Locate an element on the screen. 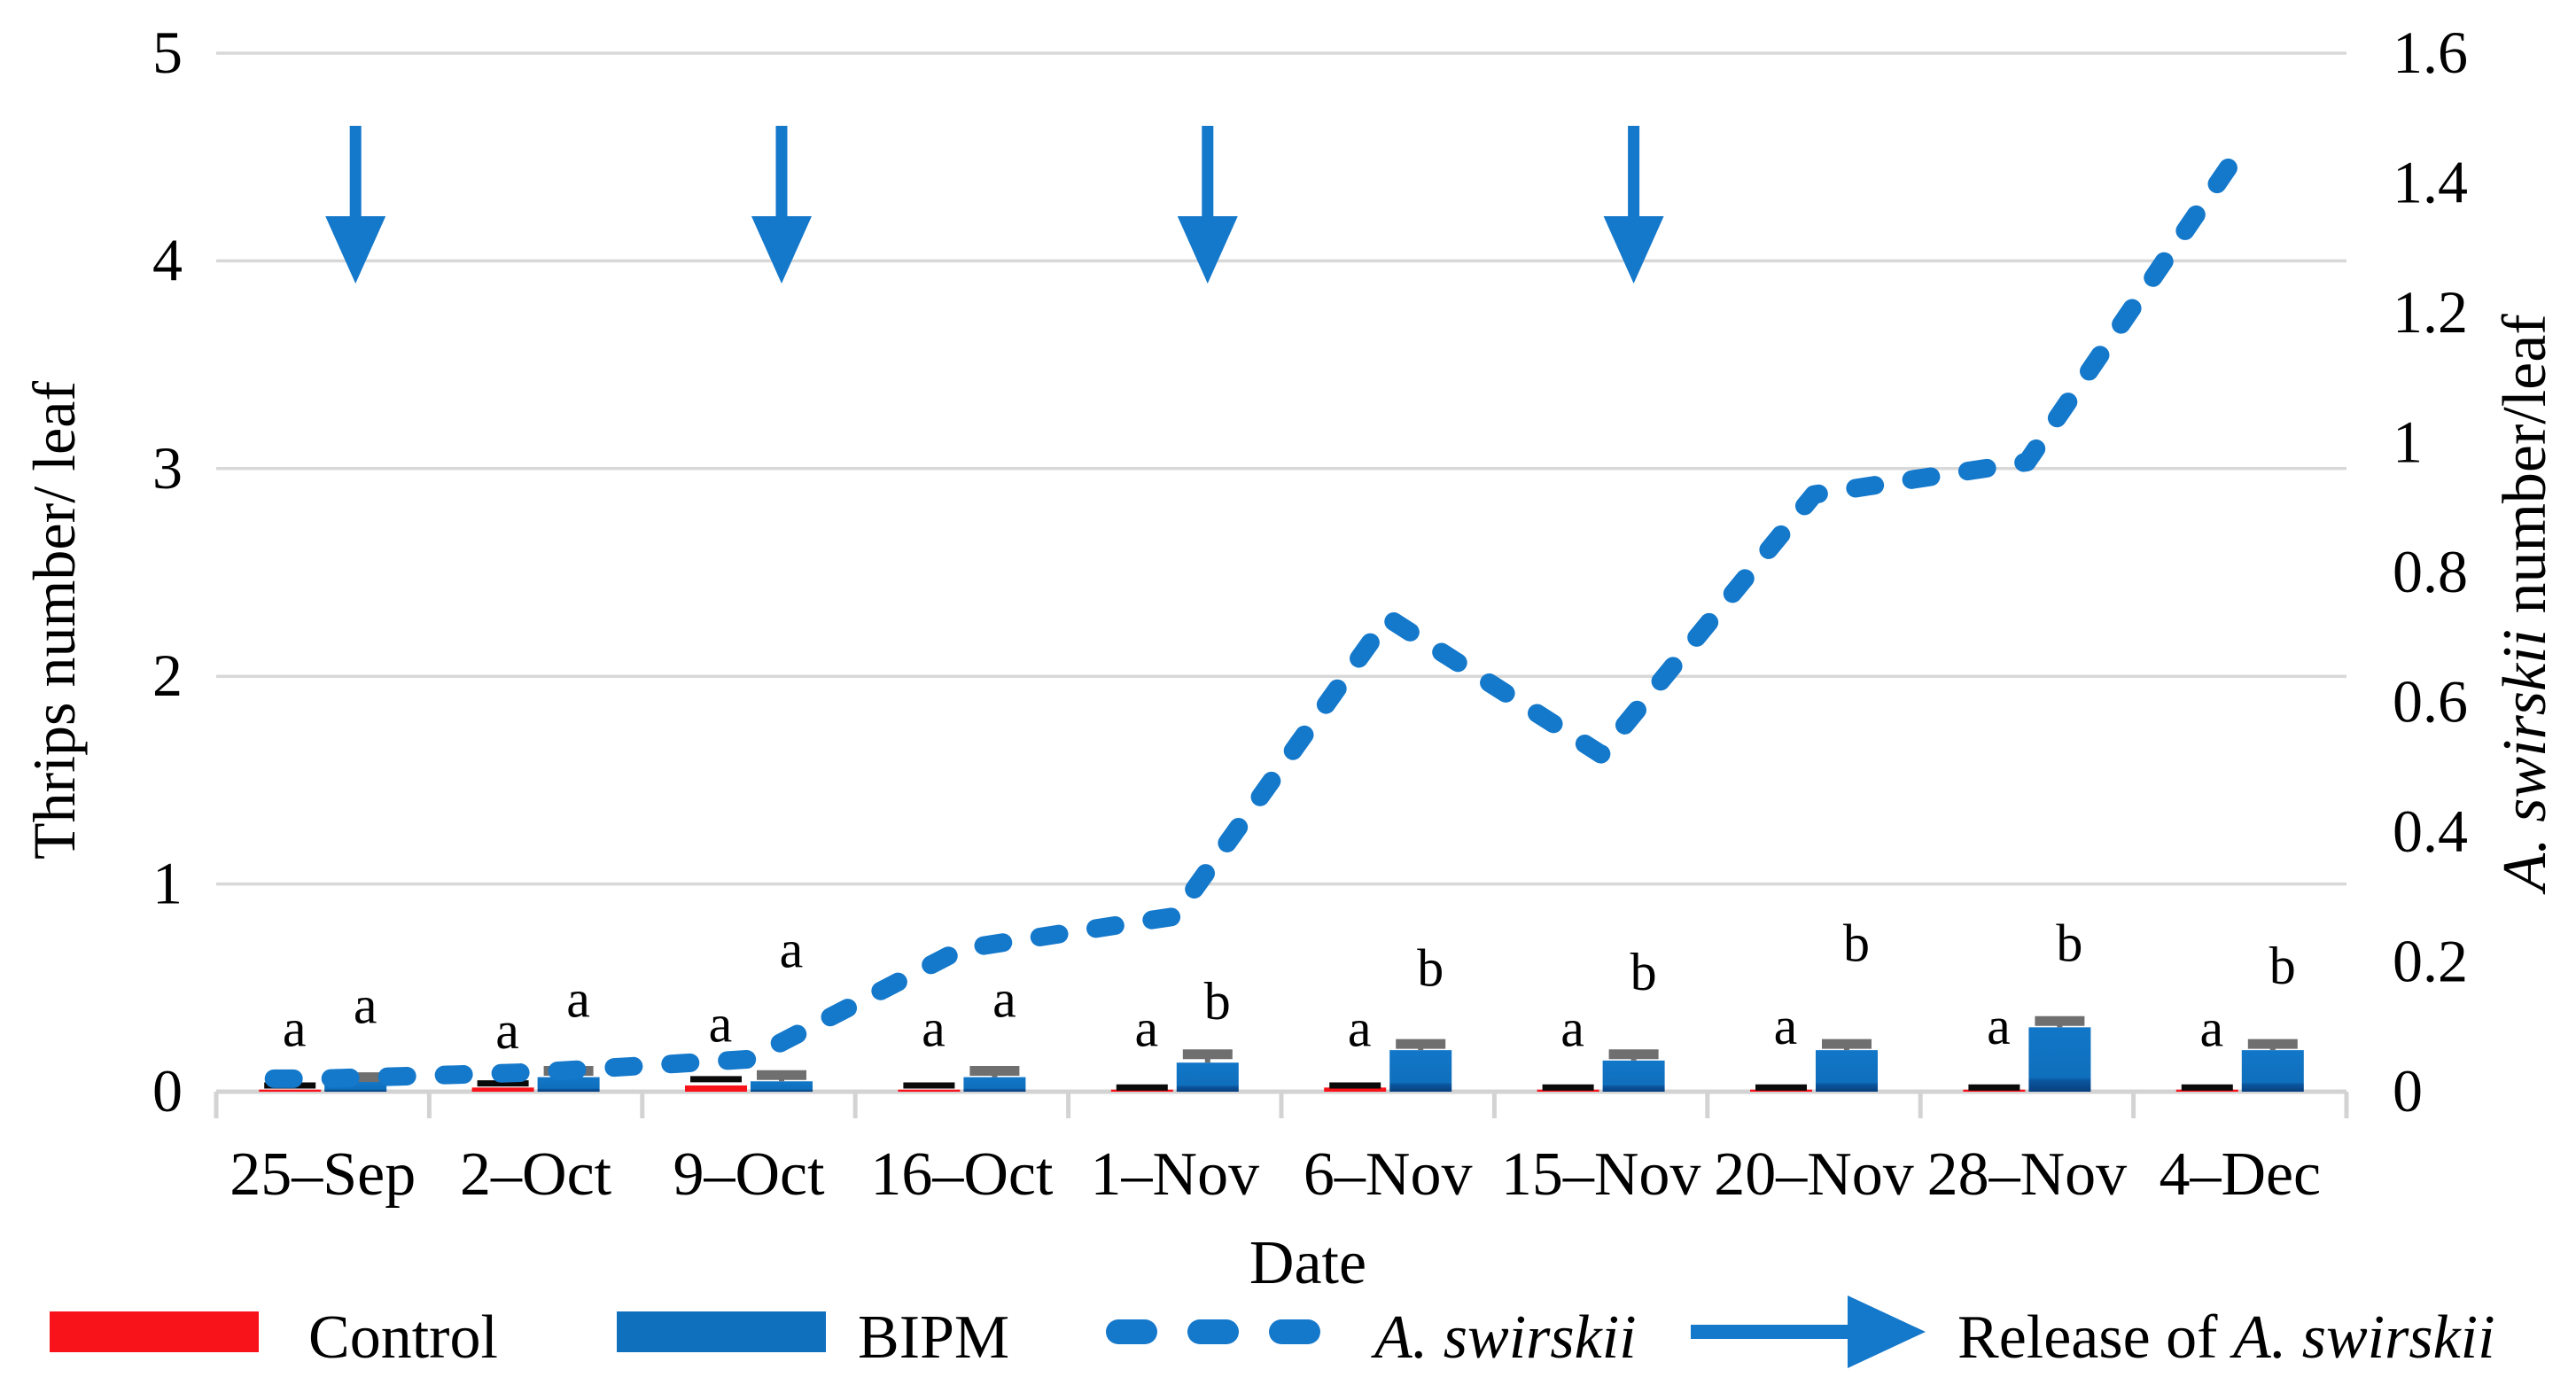 The image size is (2576, 1385). y2-axis-tick-label: 1.2 is located at coordinates (2430, 312).